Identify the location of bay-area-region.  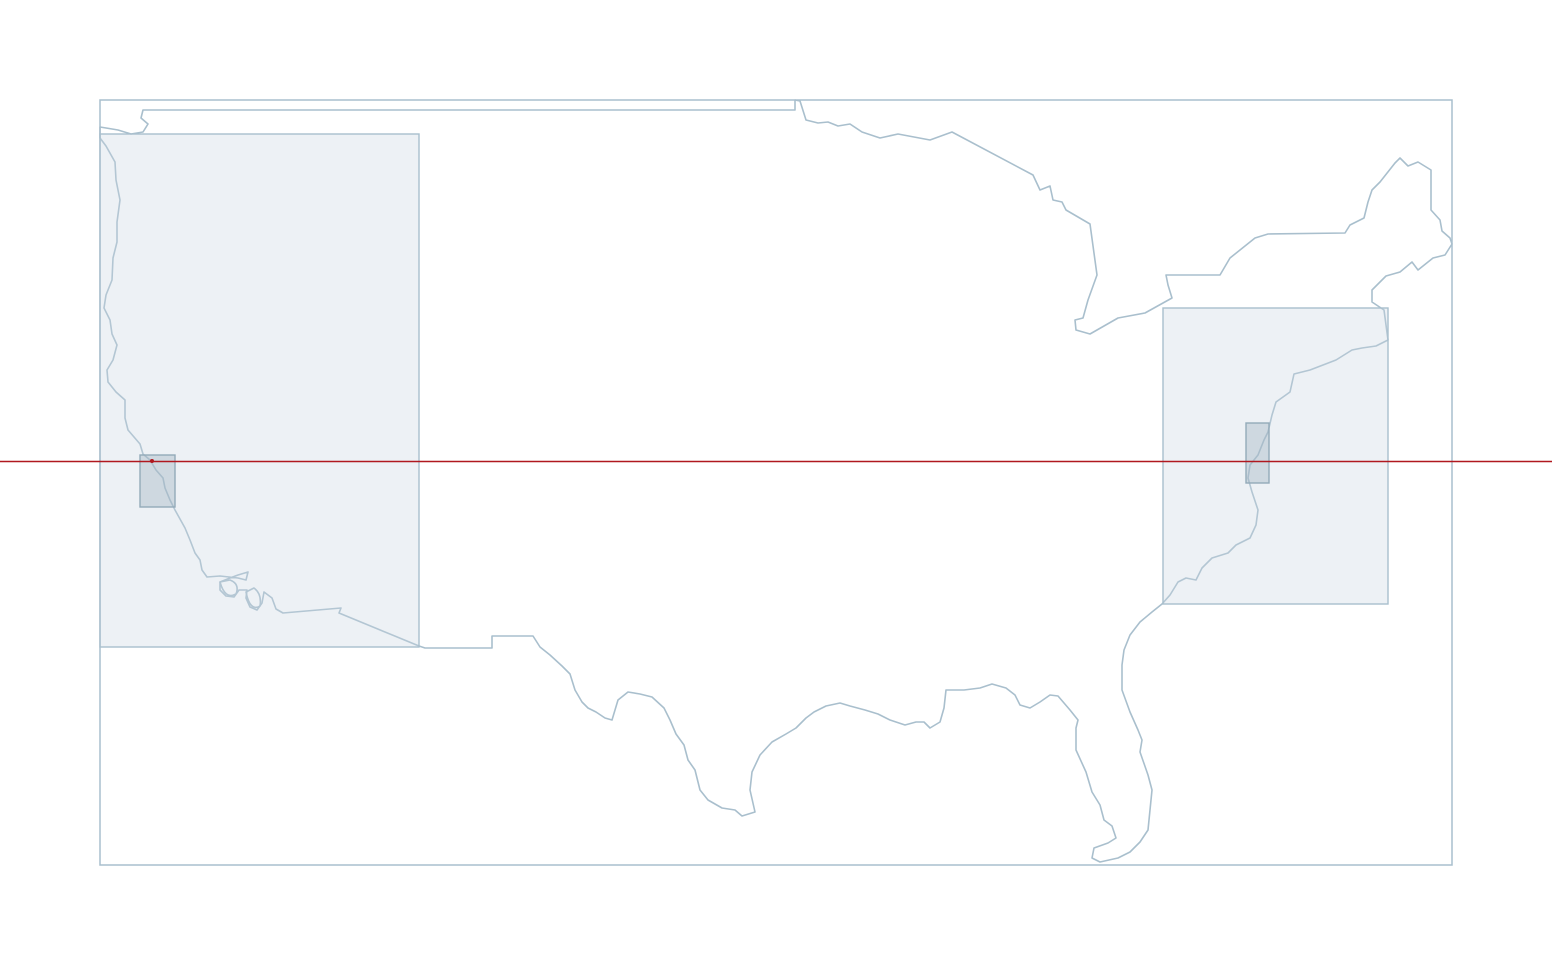
(157, 481).